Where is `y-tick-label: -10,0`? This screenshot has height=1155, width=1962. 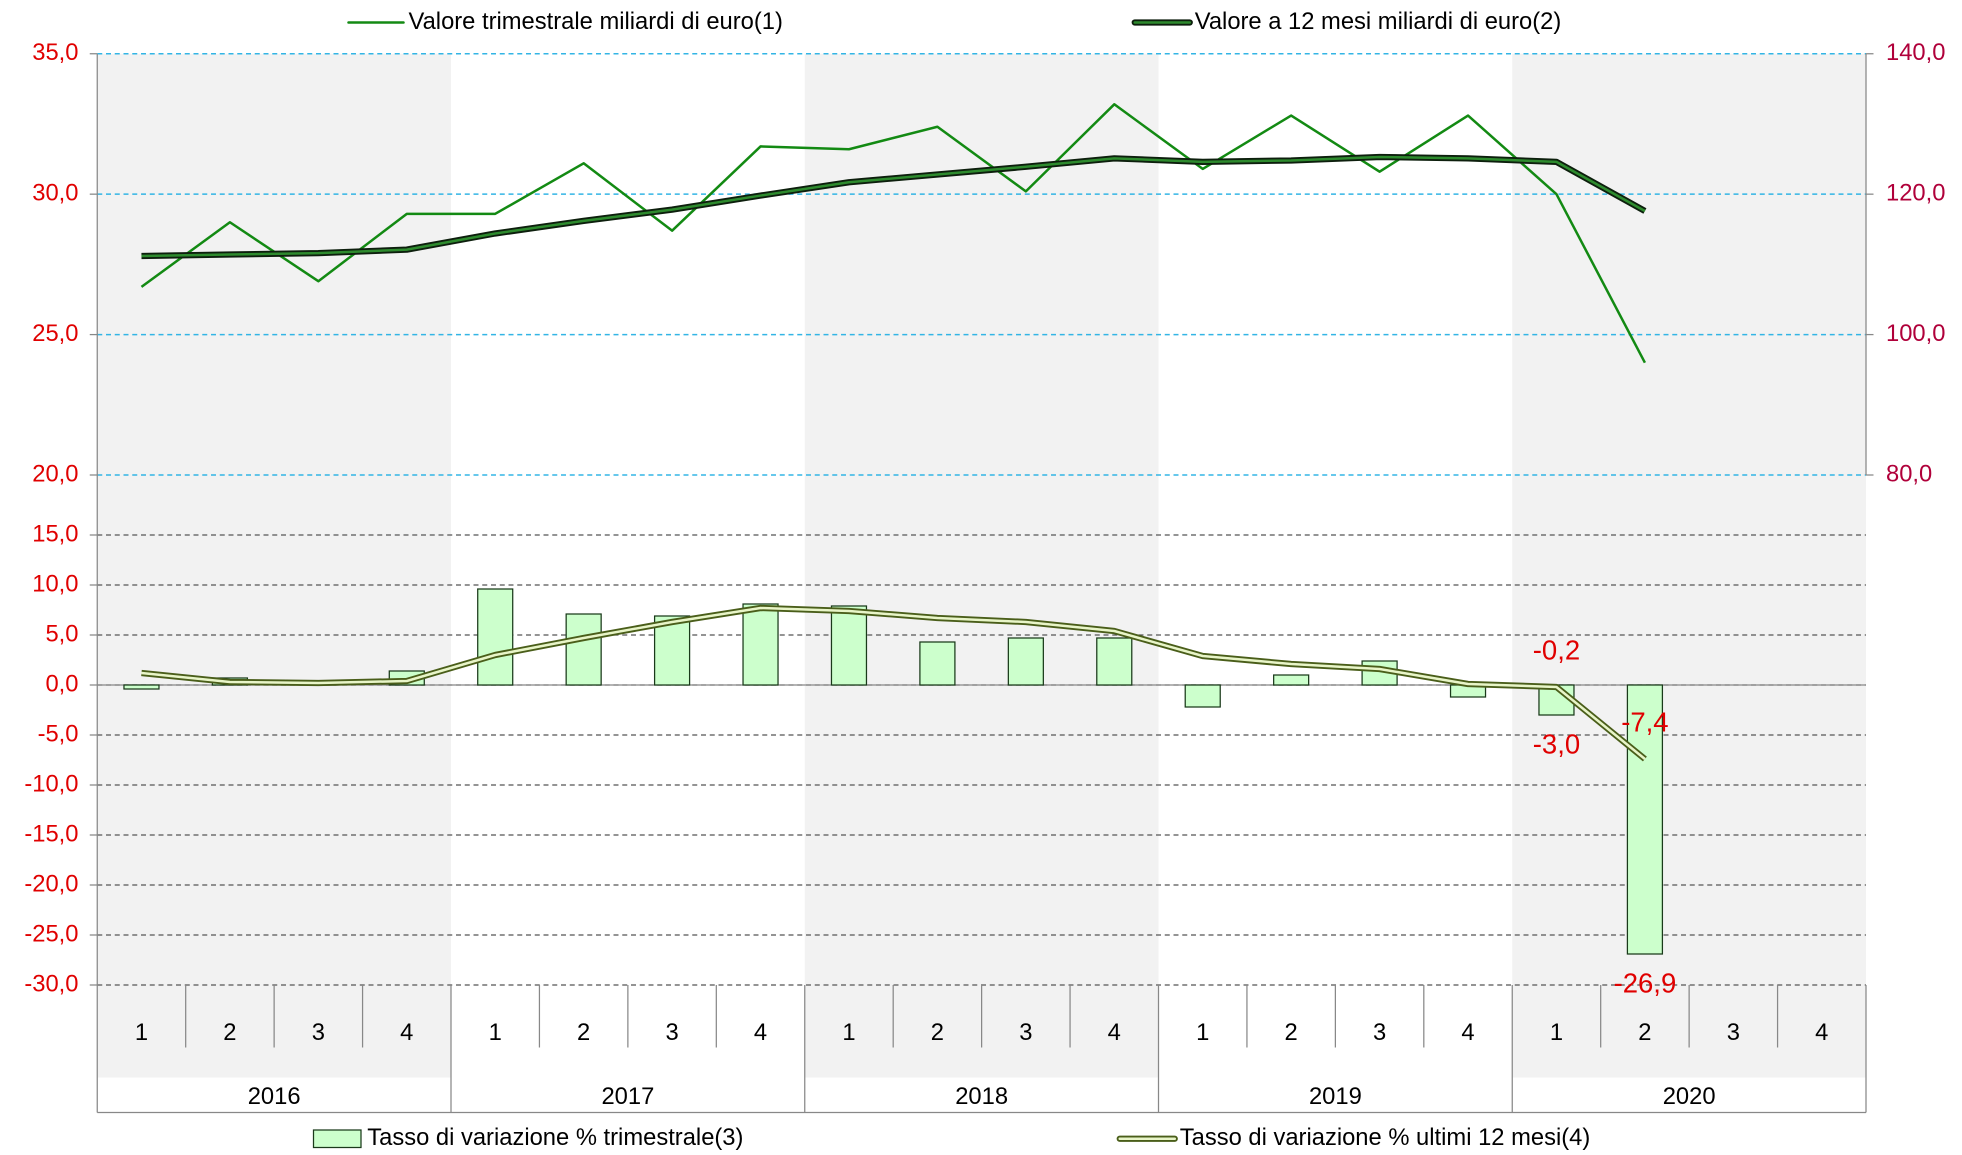
y-tick-label: -10,0 is located at coordinates (51, 783).